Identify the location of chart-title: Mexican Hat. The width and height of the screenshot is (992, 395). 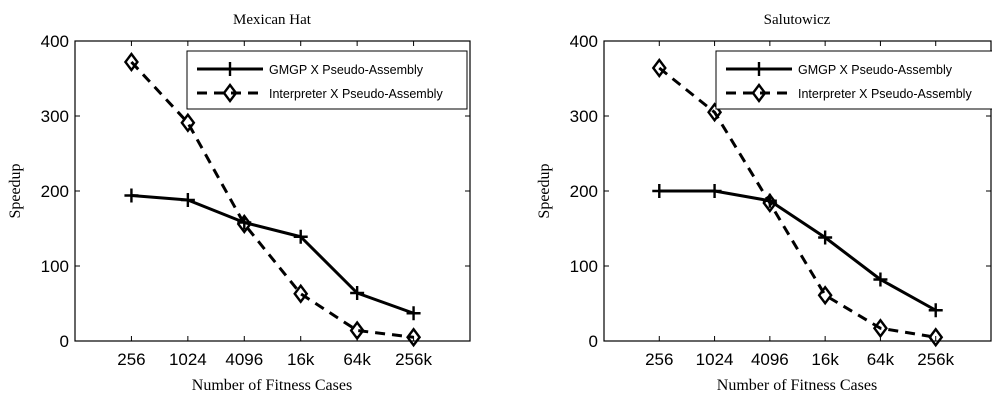
(272, 20).